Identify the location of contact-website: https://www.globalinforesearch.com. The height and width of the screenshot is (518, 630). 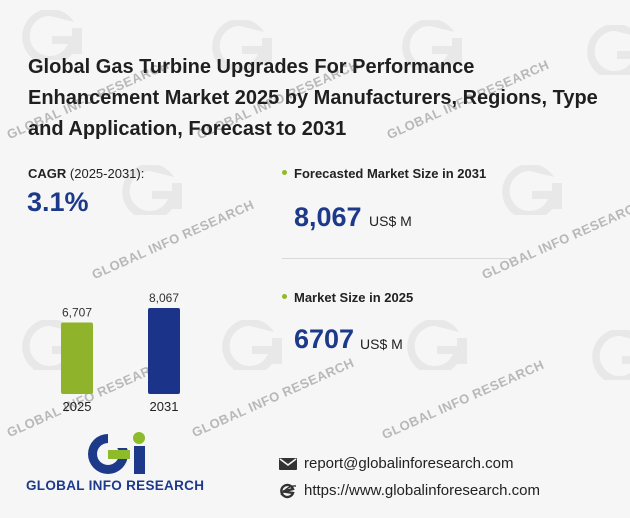
(409, 490).